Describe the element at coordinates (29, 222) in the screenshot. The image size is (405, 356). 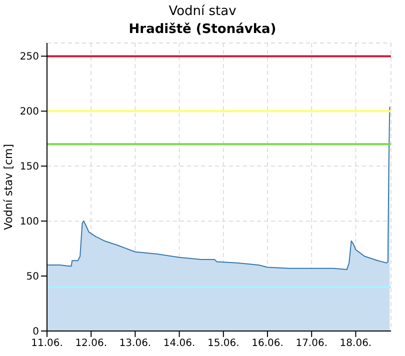
I see `y-tick-label: 100` at that location.